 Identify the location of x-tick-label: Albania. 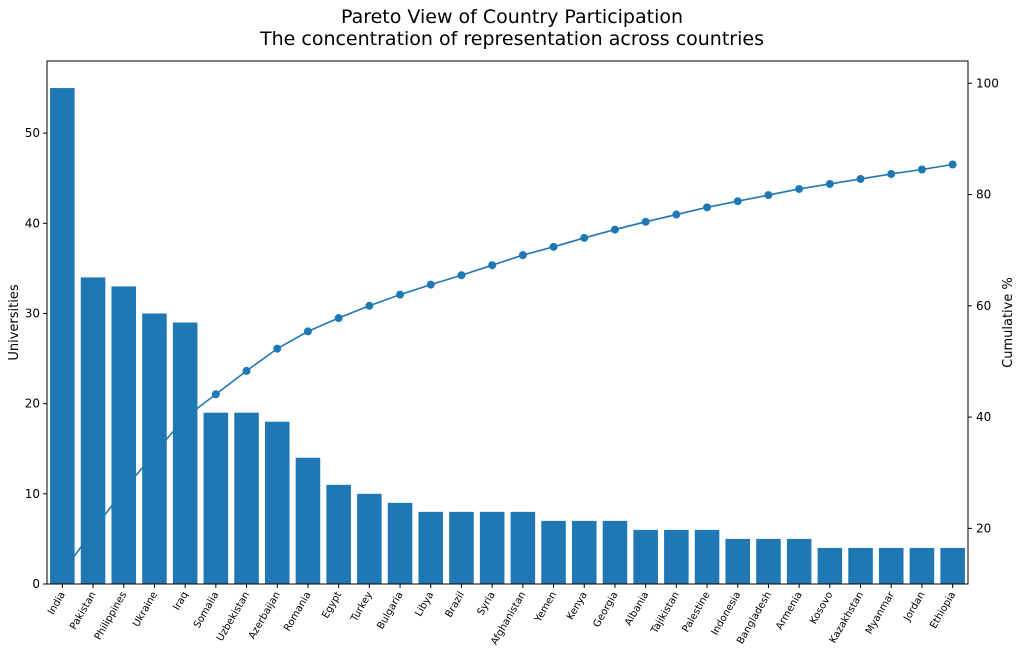
(637, 609).